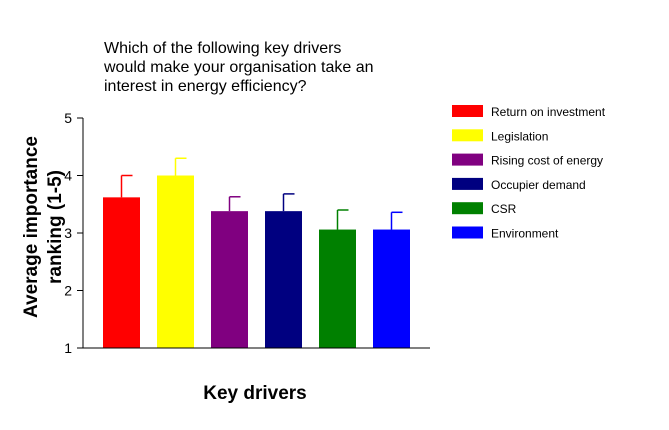  I want to click on y-axis-ticks: 1 2 3 4 5, so click(73, 233).